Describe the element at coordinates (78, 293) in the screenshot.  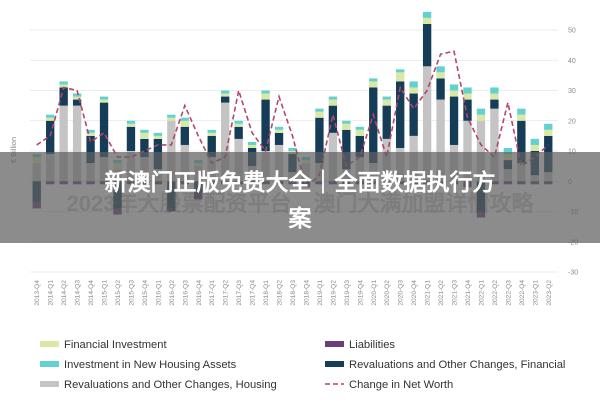
I see `x-tick-label: 2014-Q3` at that location.